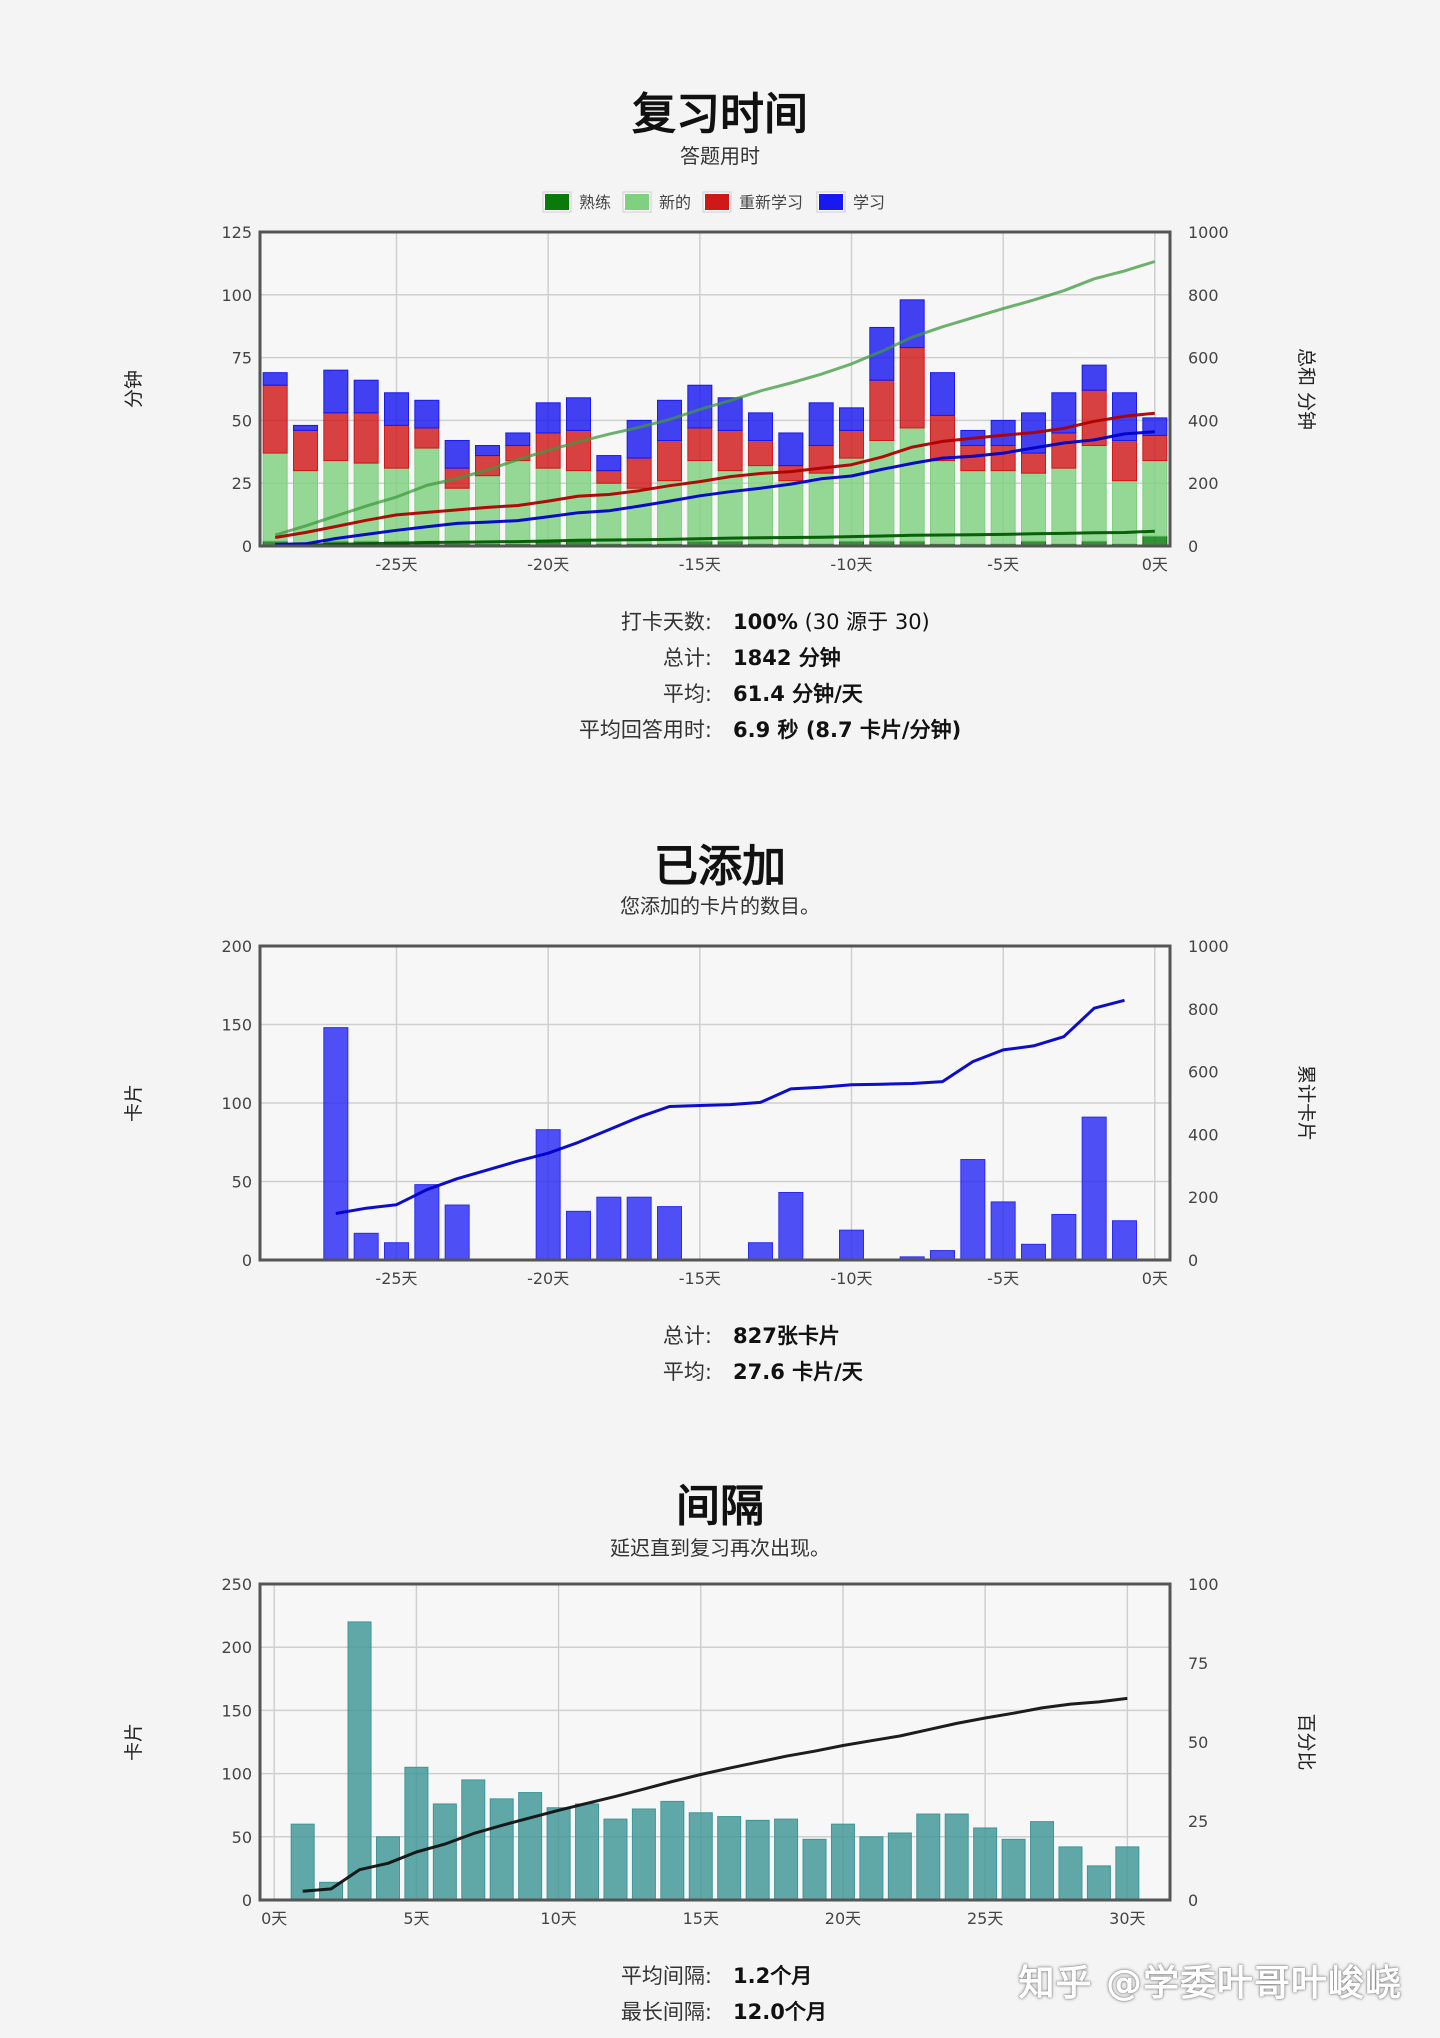 The width and height of the screenshot is (1440, 2038). What do you see at coordinates (720, 660) in the screenshot?
I see `stat-row: 总计: 1842 分钟` at bounding box center [720, 660].